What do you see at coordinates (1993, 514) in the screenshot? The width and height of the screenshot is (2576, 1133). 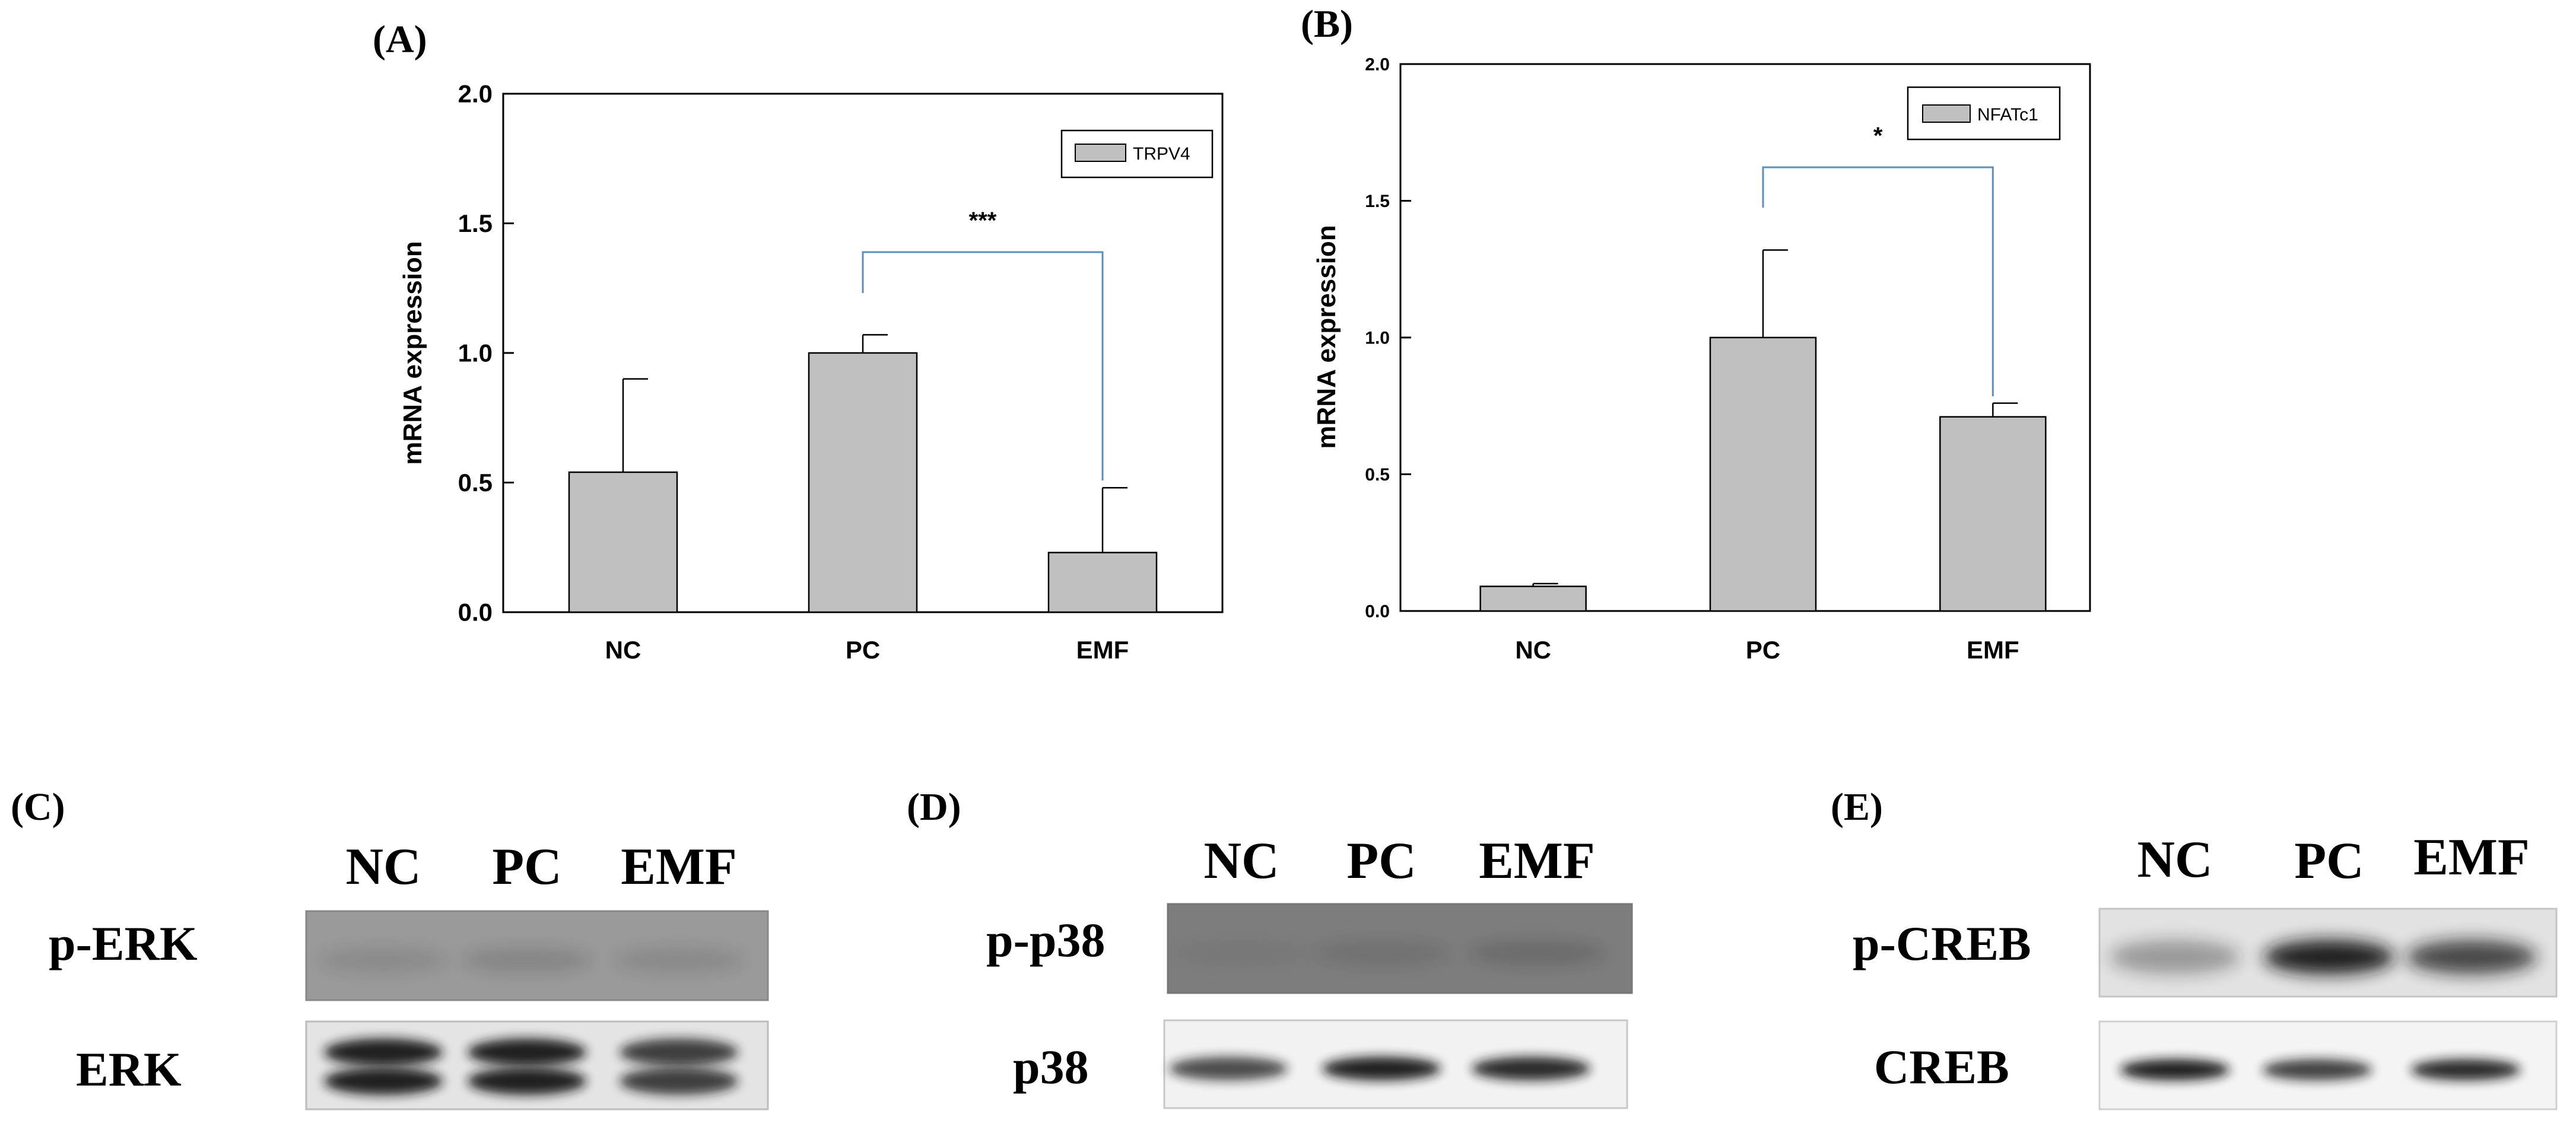 I see `bar-b-emf` at bounding box center [1993, 514].